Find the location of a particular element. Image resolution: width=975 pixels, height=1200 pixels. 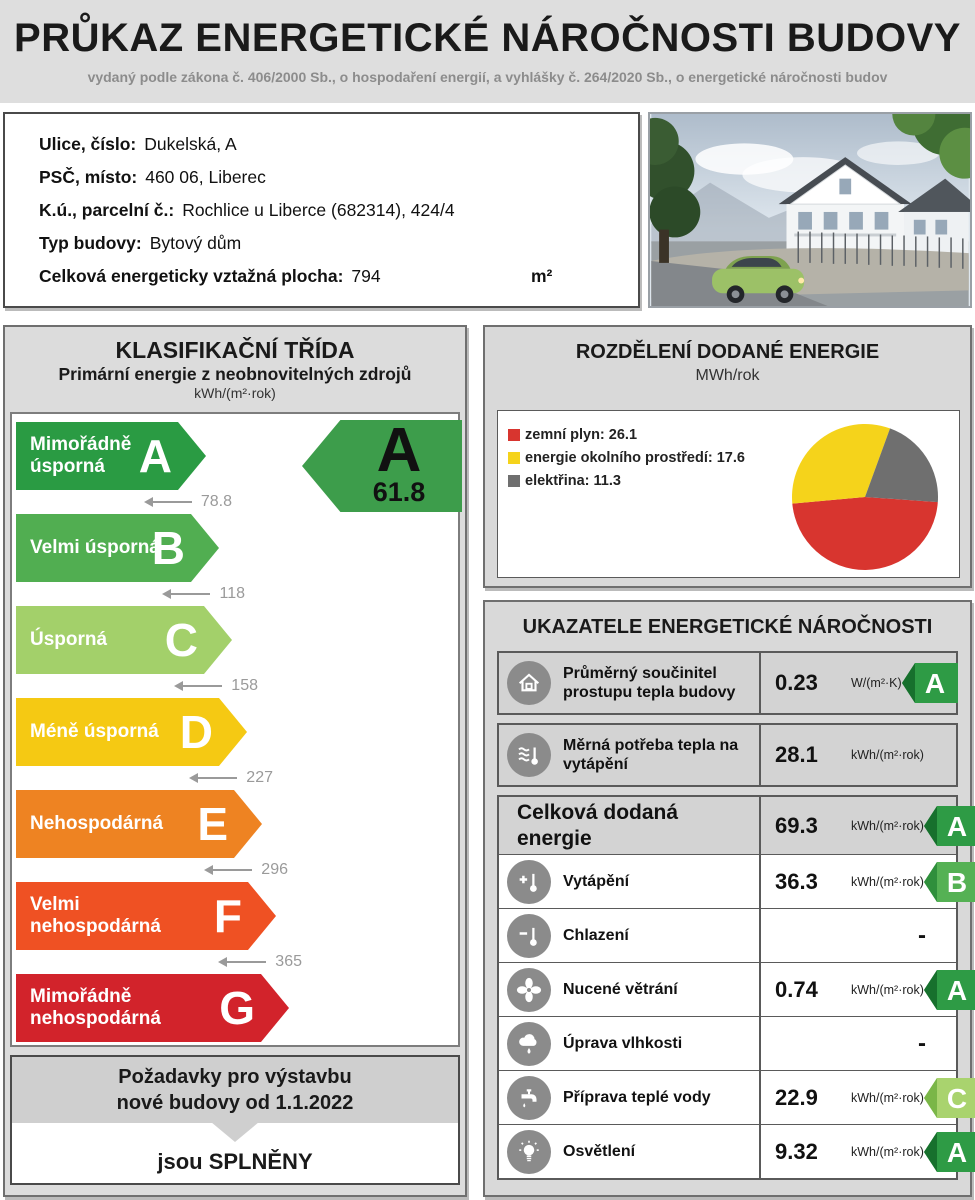

threshold-value: 296 is located at coordinates (274, 869).